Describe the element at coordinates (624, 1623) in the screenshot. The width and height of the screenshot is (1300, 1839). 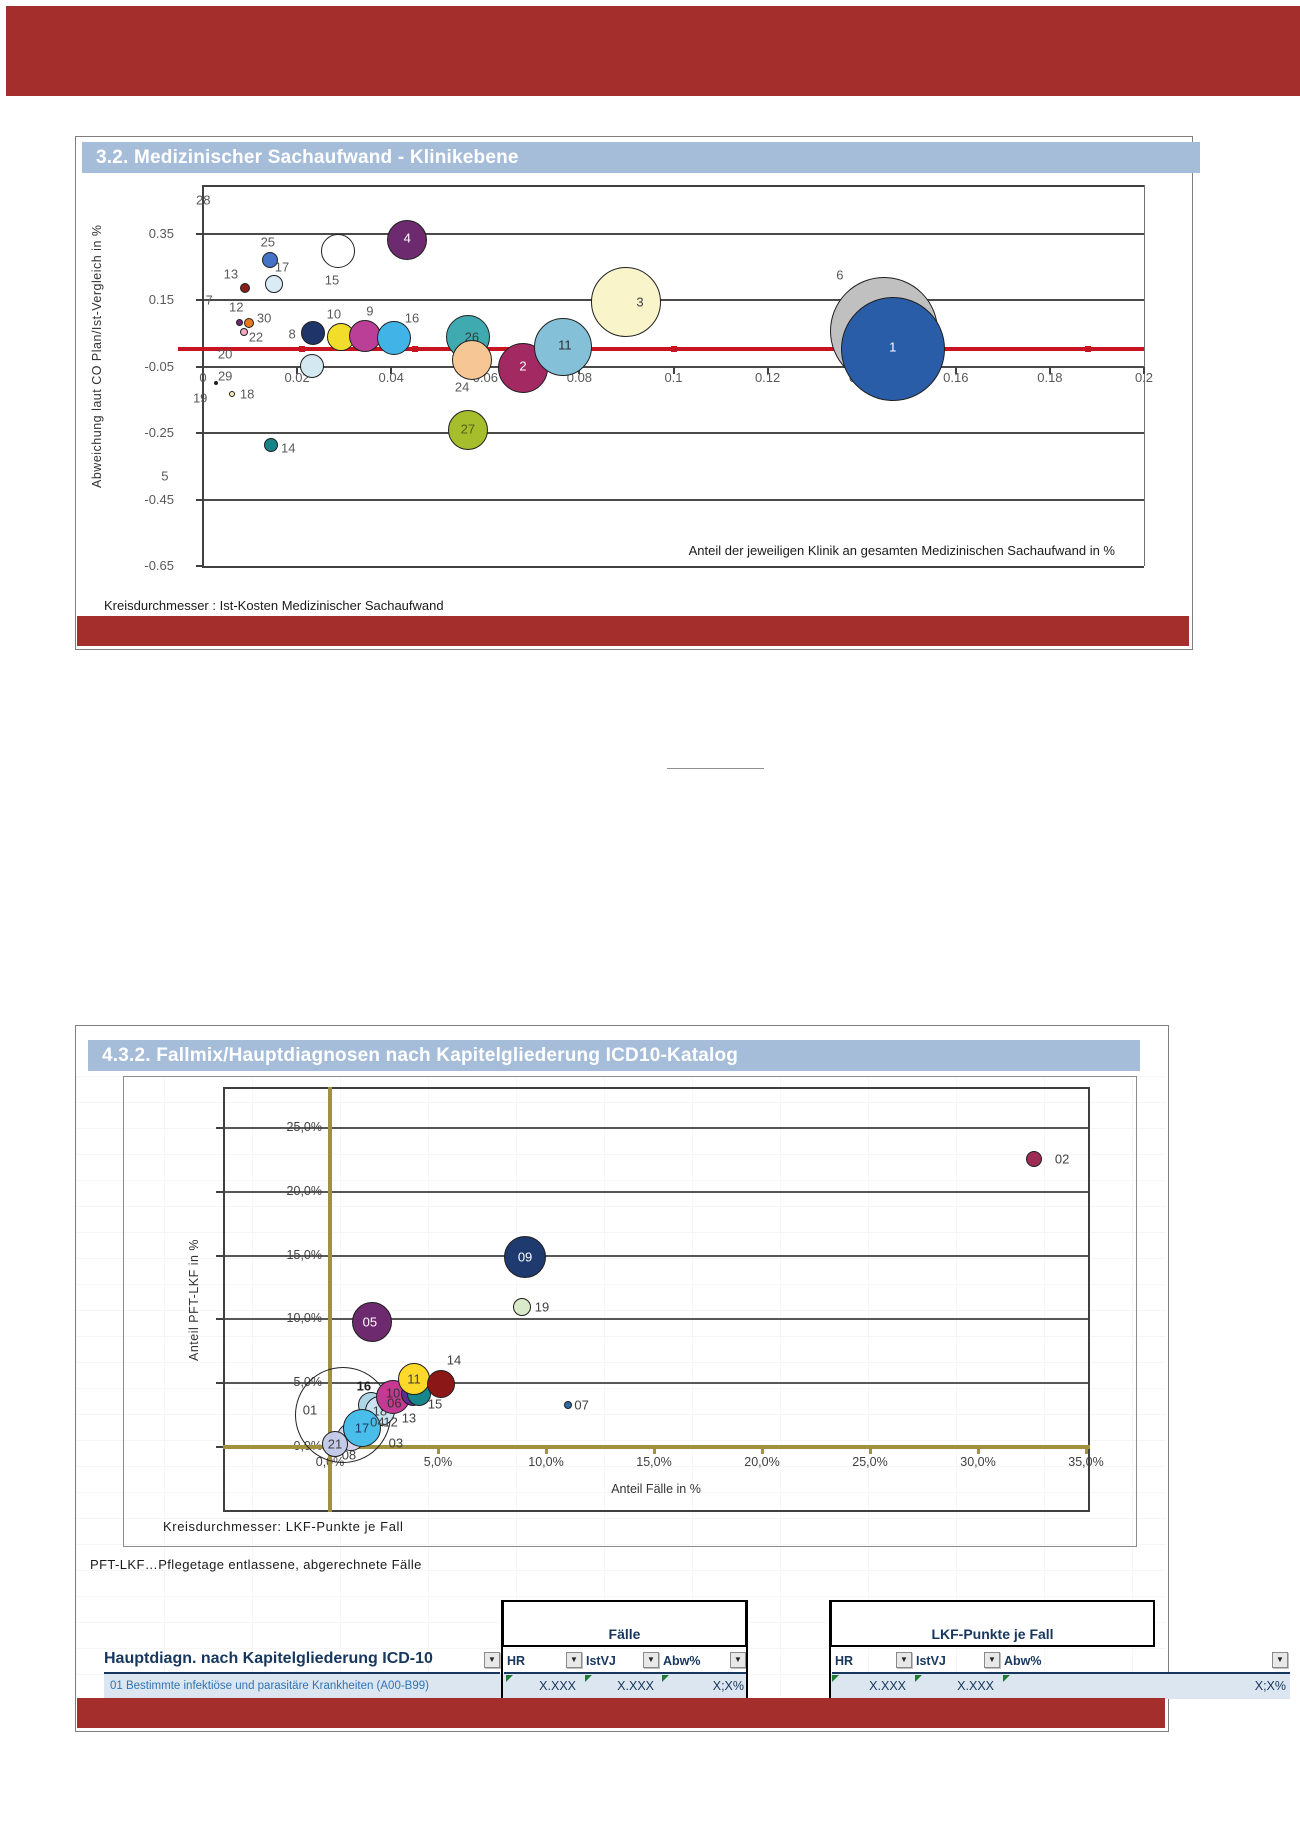
I see `table-group-header-faelle: Fälle` at that location.